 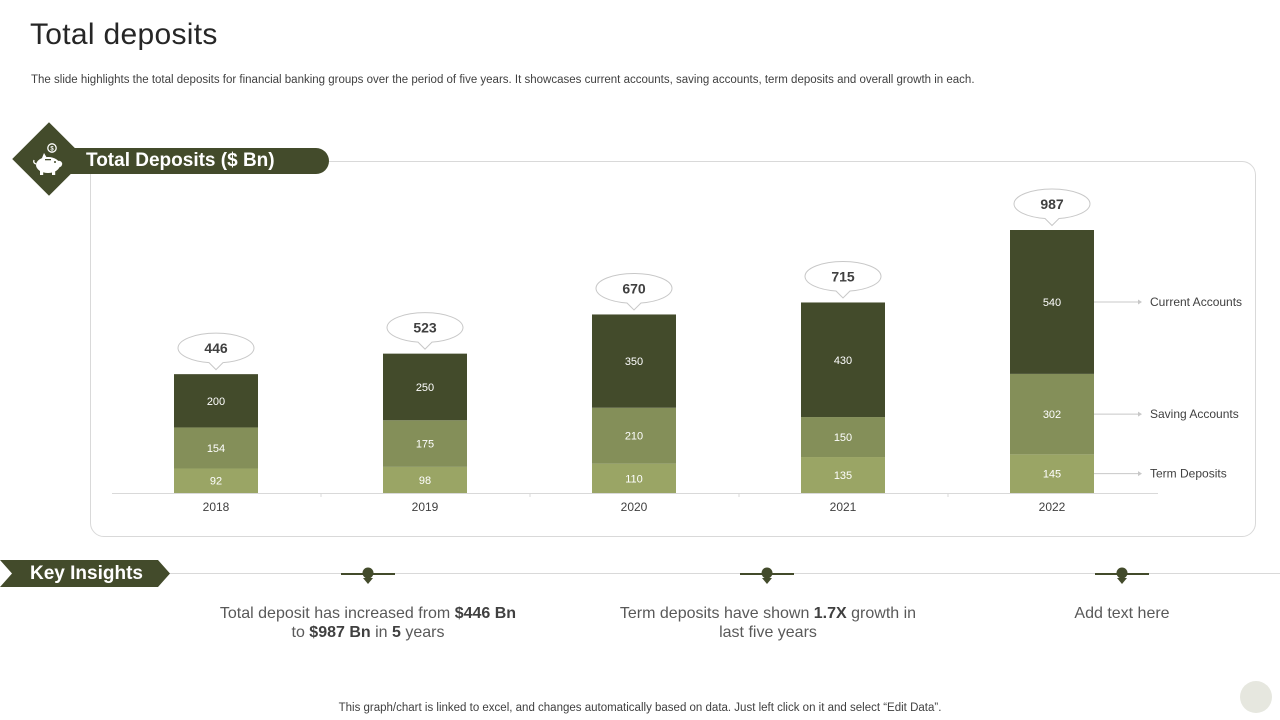 I want to click on insight-text-run: Add text here, so click(x=1122, y=613).